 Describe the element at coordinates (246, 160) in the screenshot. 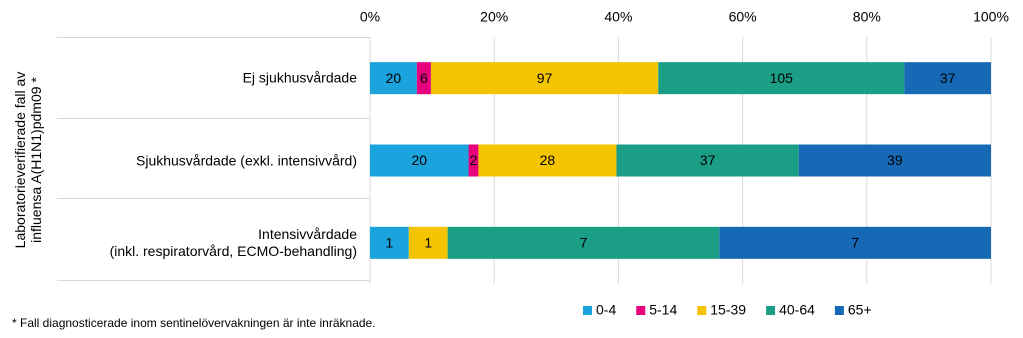

I see `category-label: Sjukhusvårdade (exkl. intensivvård)` at that location.